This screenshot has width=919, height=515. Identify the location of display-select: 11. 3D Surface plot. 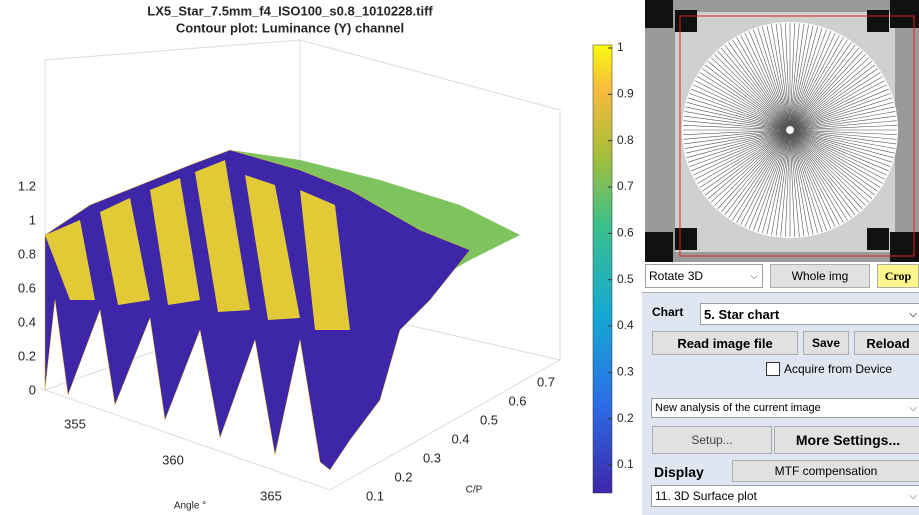
(785, 496).